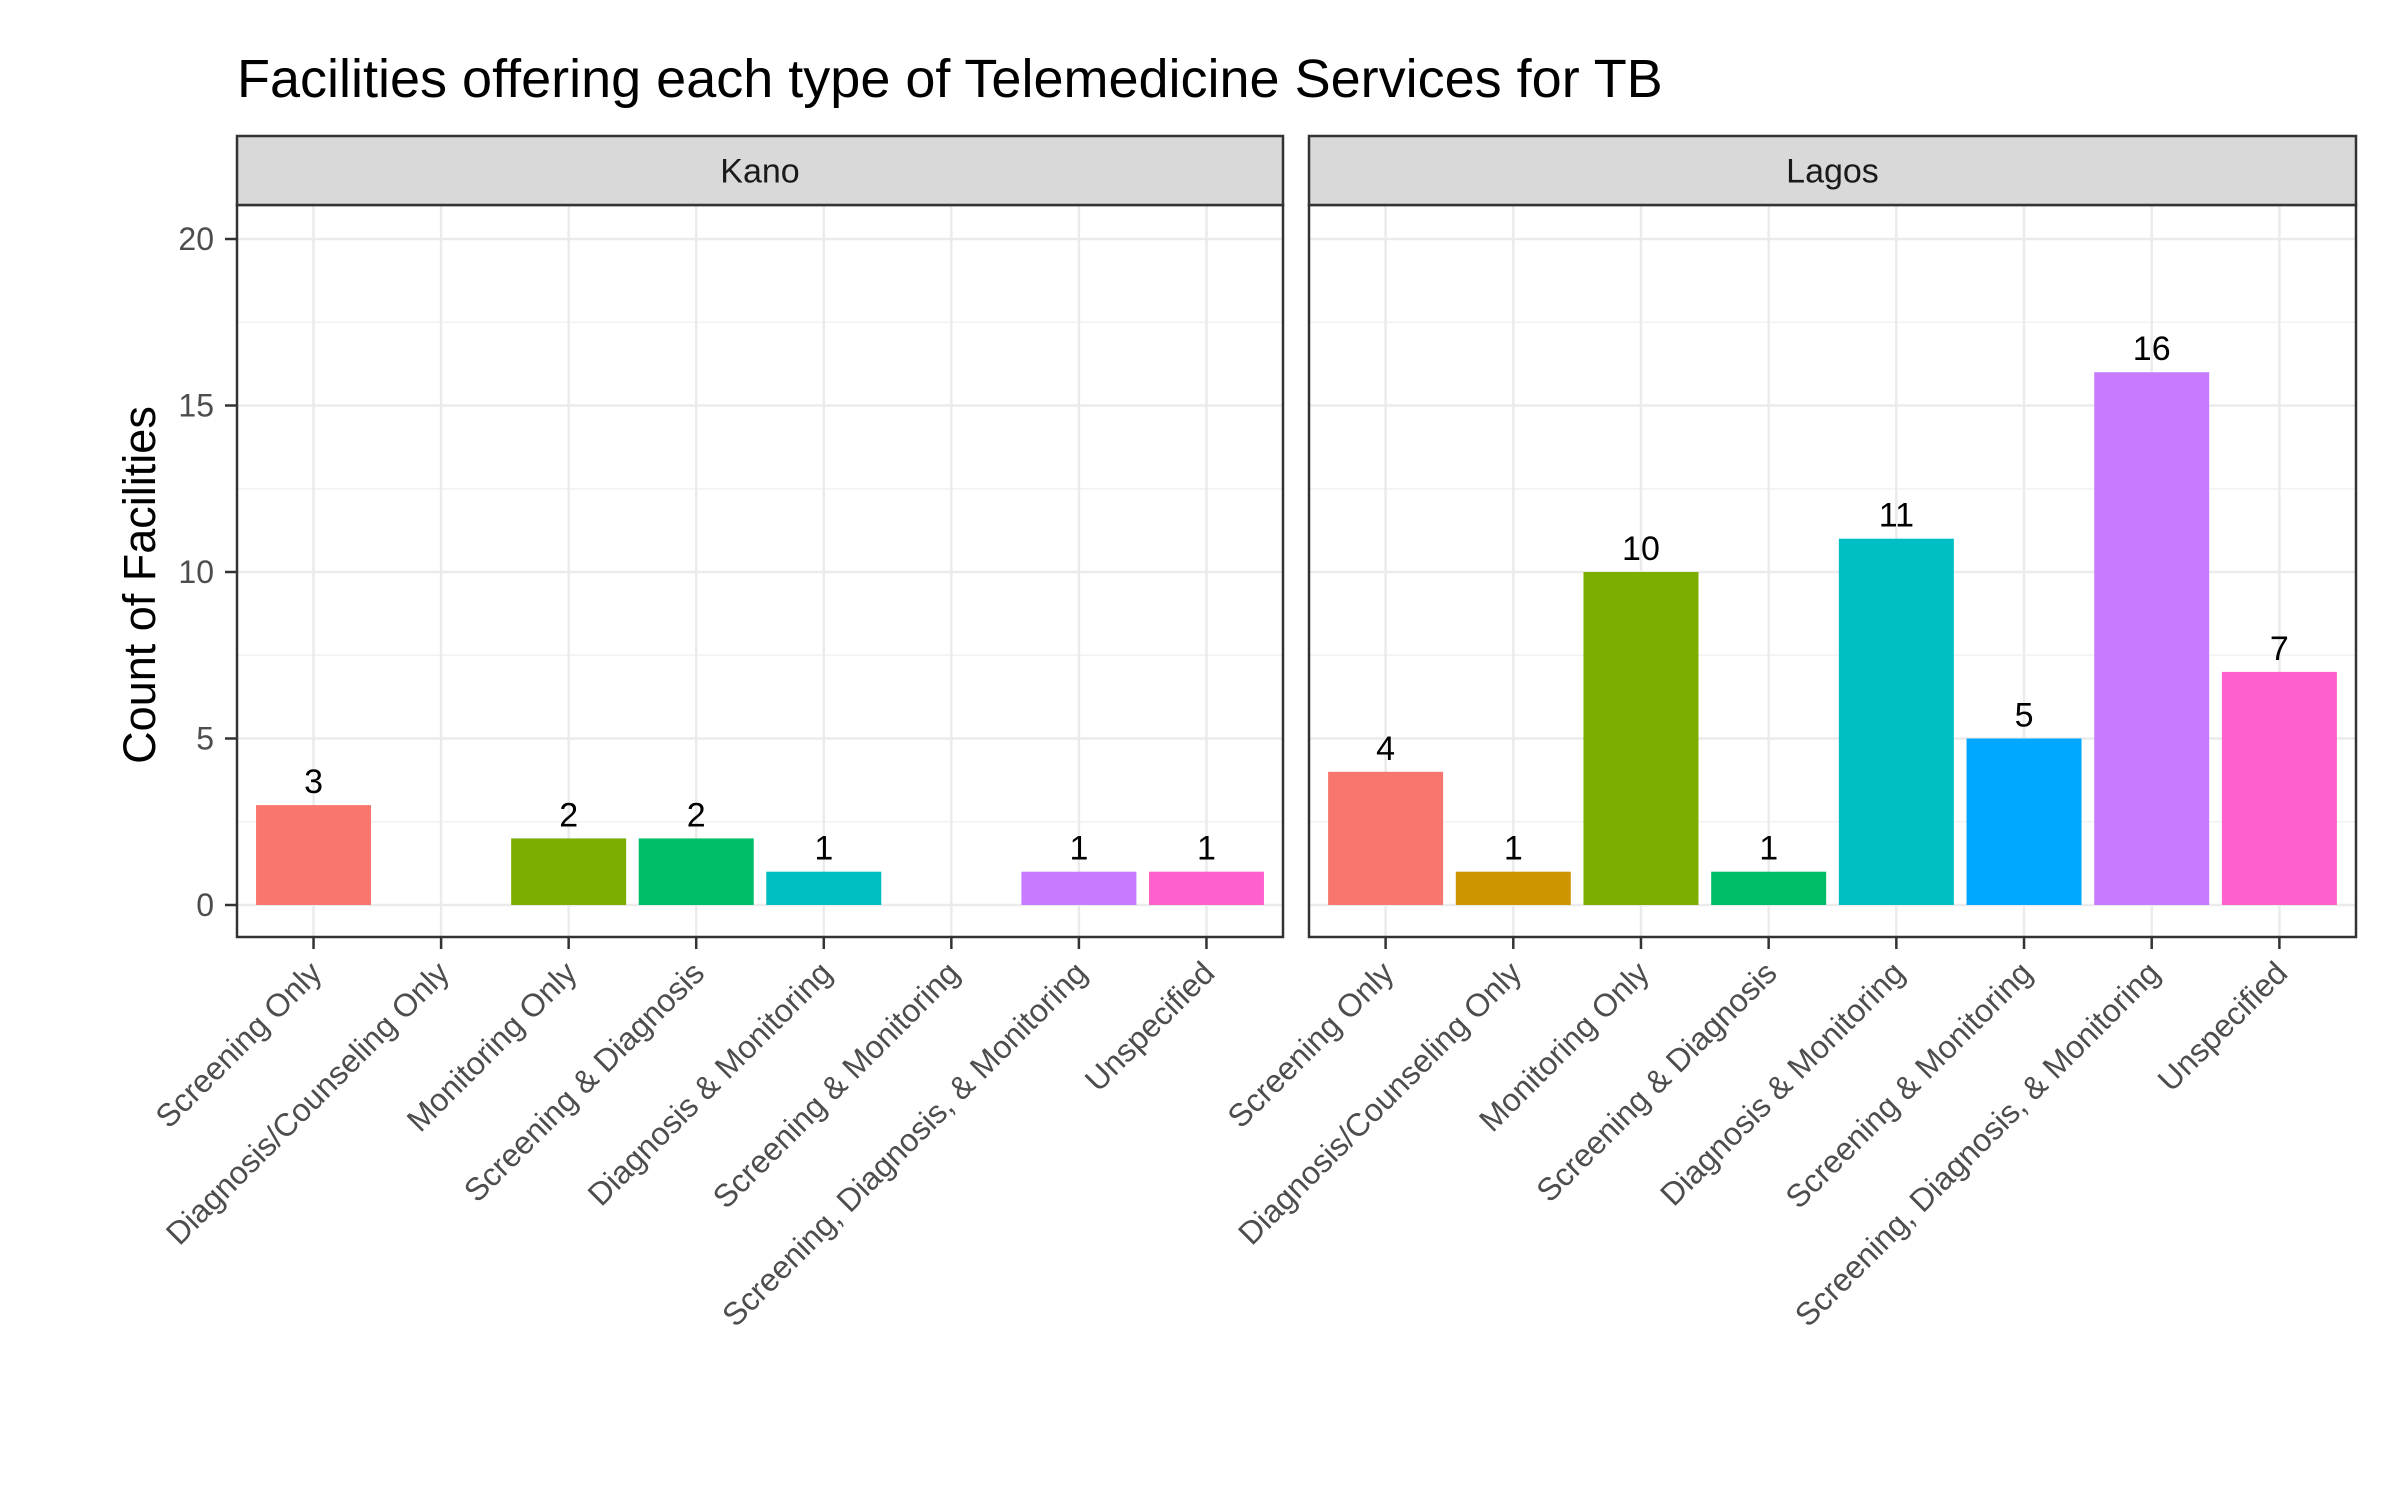 The height and width of the screenshot is (1505, 2400). I want to click on x-tick-label-kano-diagnosis-monitoring: Diagnosis & Monitoring, so click(710, 1083).